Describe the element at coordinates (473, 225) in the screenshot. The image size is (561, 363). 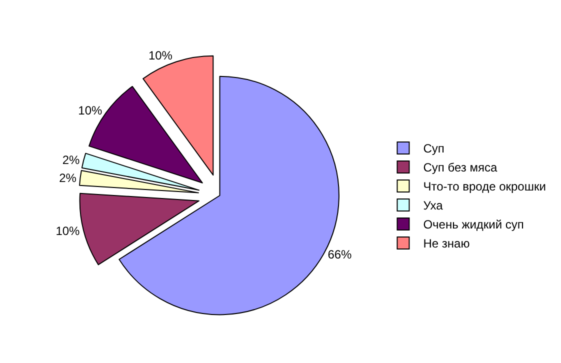
I see `legend-label: Очень жидкий суп` at that location.